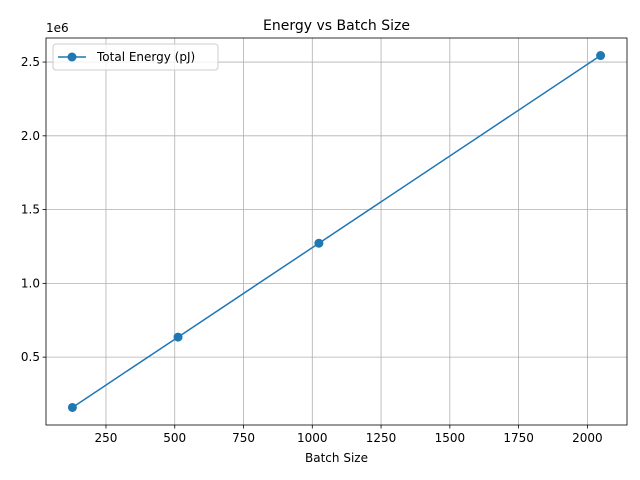 The image size is (640, 480). Describe the element at coordinates (587, 438) in the screenshot. I see `x-tick-label: 2000` at that location.